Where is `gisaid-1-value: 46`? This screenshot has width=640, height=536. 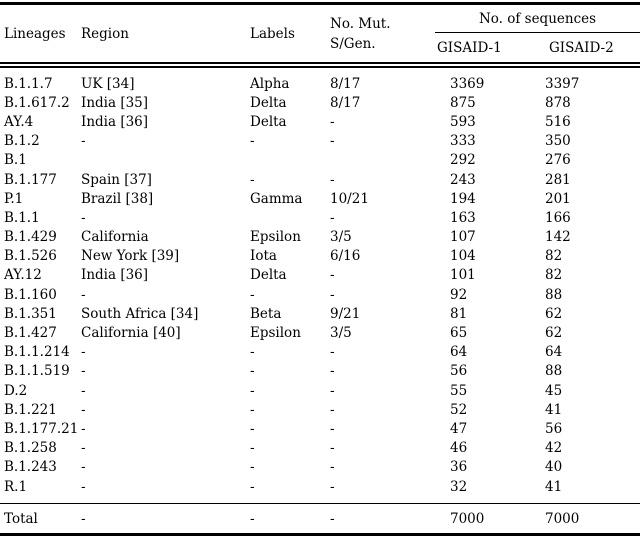 gisaid-1-value: 46 is located at coordinates (459, 448).